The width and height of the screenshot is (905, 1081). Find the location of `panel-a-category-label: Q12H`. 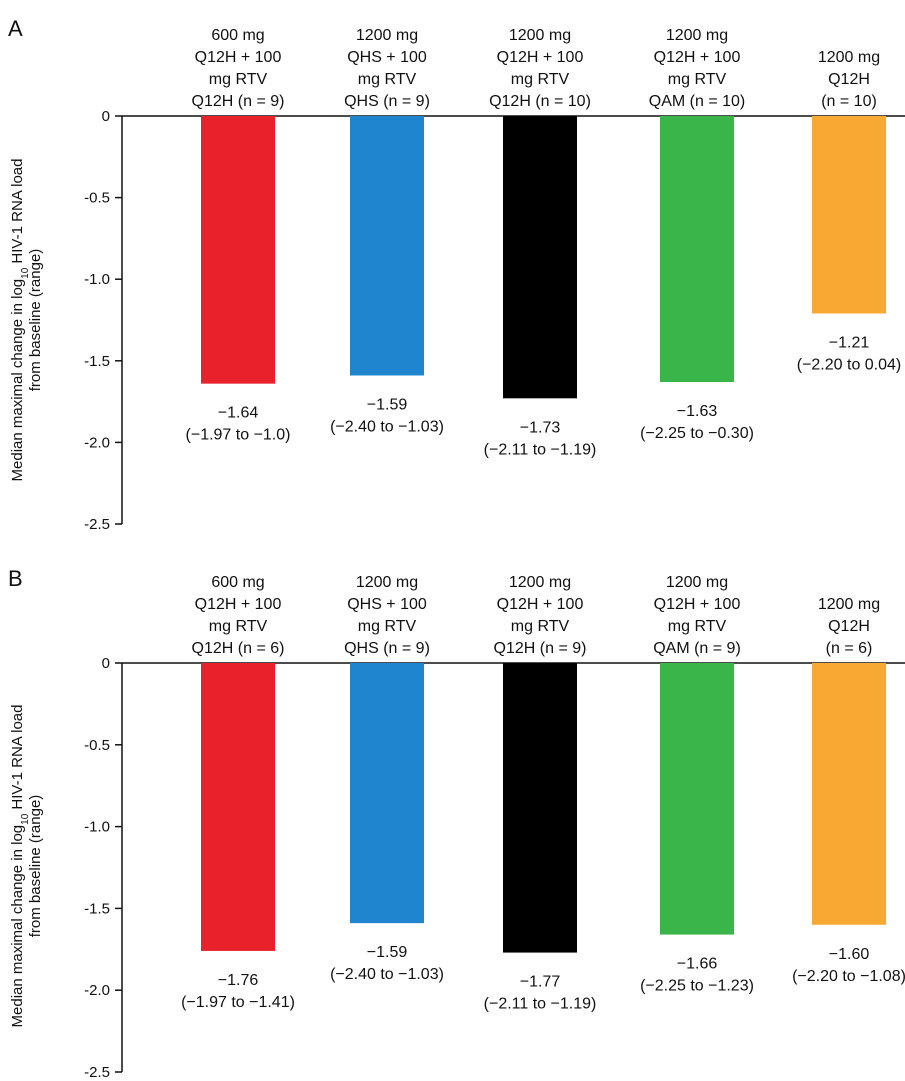

panel-a-category-label: Q12H is located at coordinates (849, 79).